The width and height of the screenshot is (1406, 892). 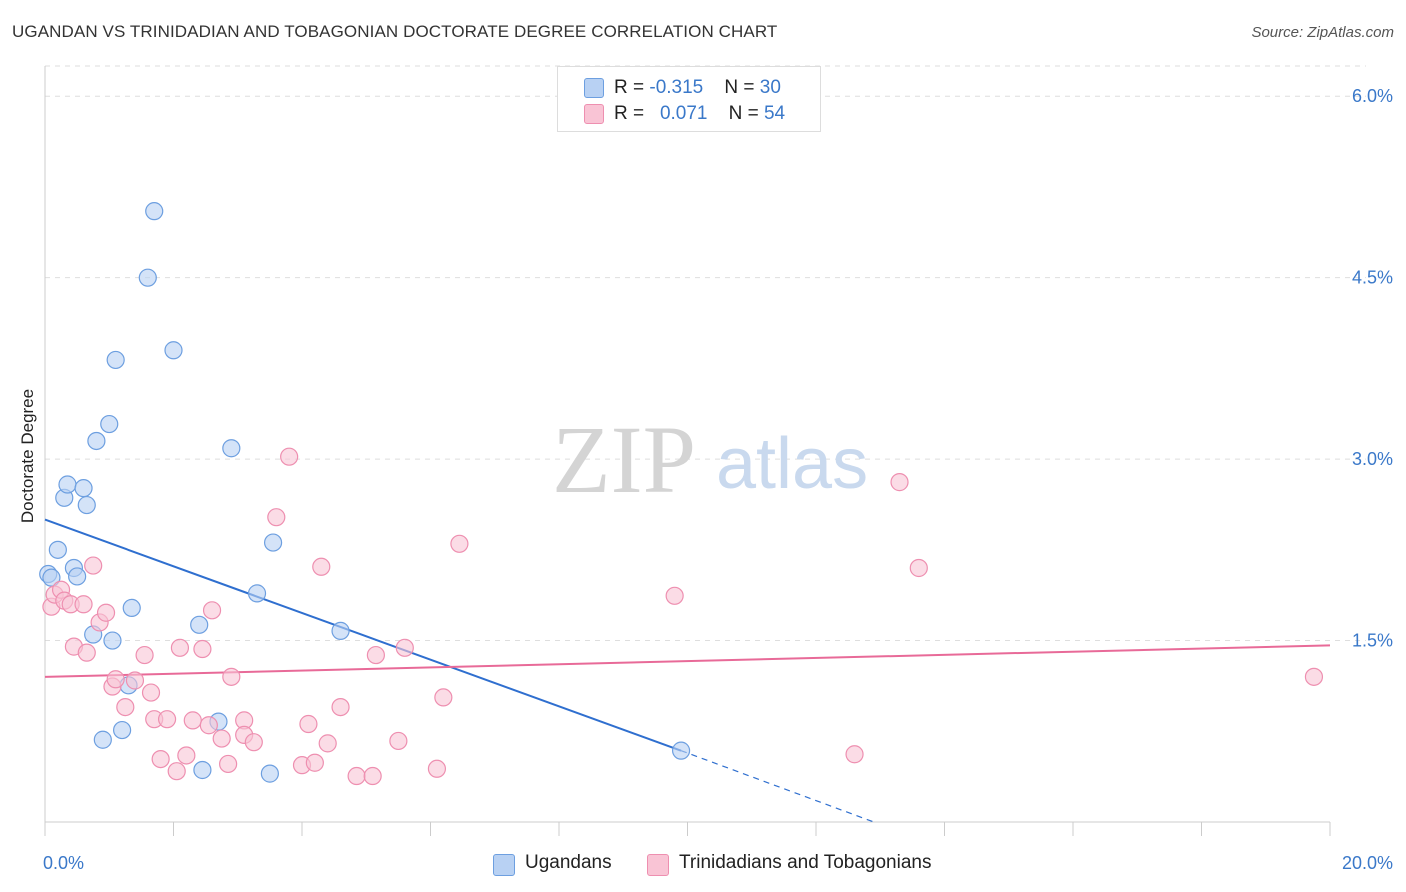 I want to click on source-label: Source: ZipAtlas.com, so click(x=1322, y=32).